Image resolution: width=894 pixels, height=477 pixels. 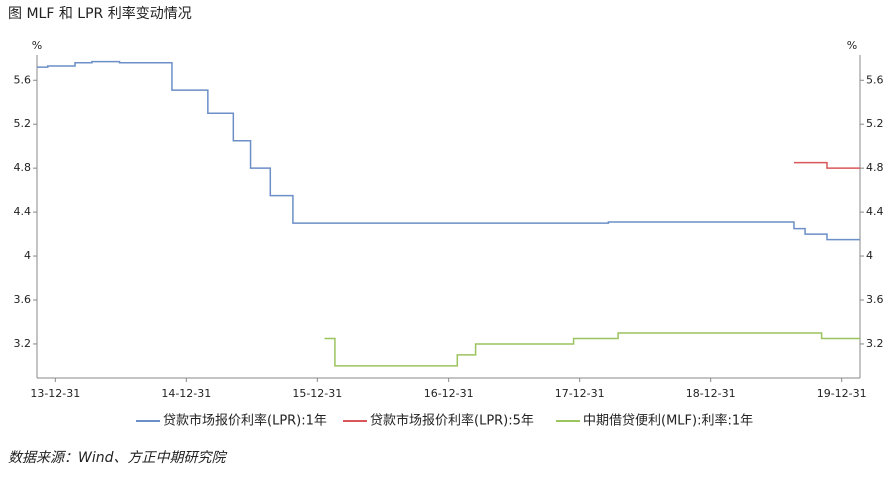 I want to click on y2-tick-label: 3.2, so click(x=875, y=343).